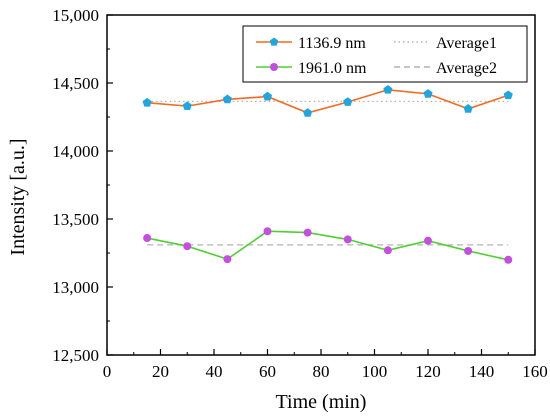 The height and width of the screenshot is (418, 550). What do you see at coordinates (375, 371) in the screenshot?
I see `x-tick-label: 100` at bounding box center [375, 371].